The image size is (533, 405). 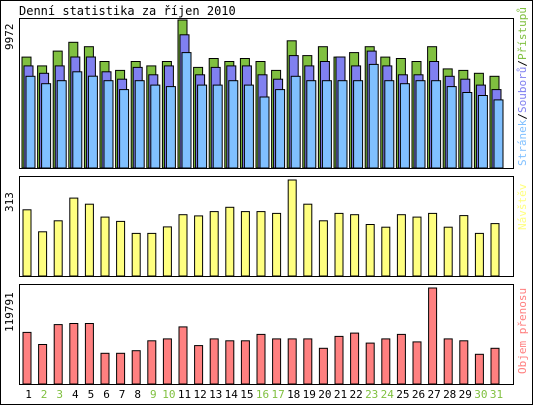 I want to click on chart-title: Denní statistika za říjen 2010, so click(x=127, y=11).